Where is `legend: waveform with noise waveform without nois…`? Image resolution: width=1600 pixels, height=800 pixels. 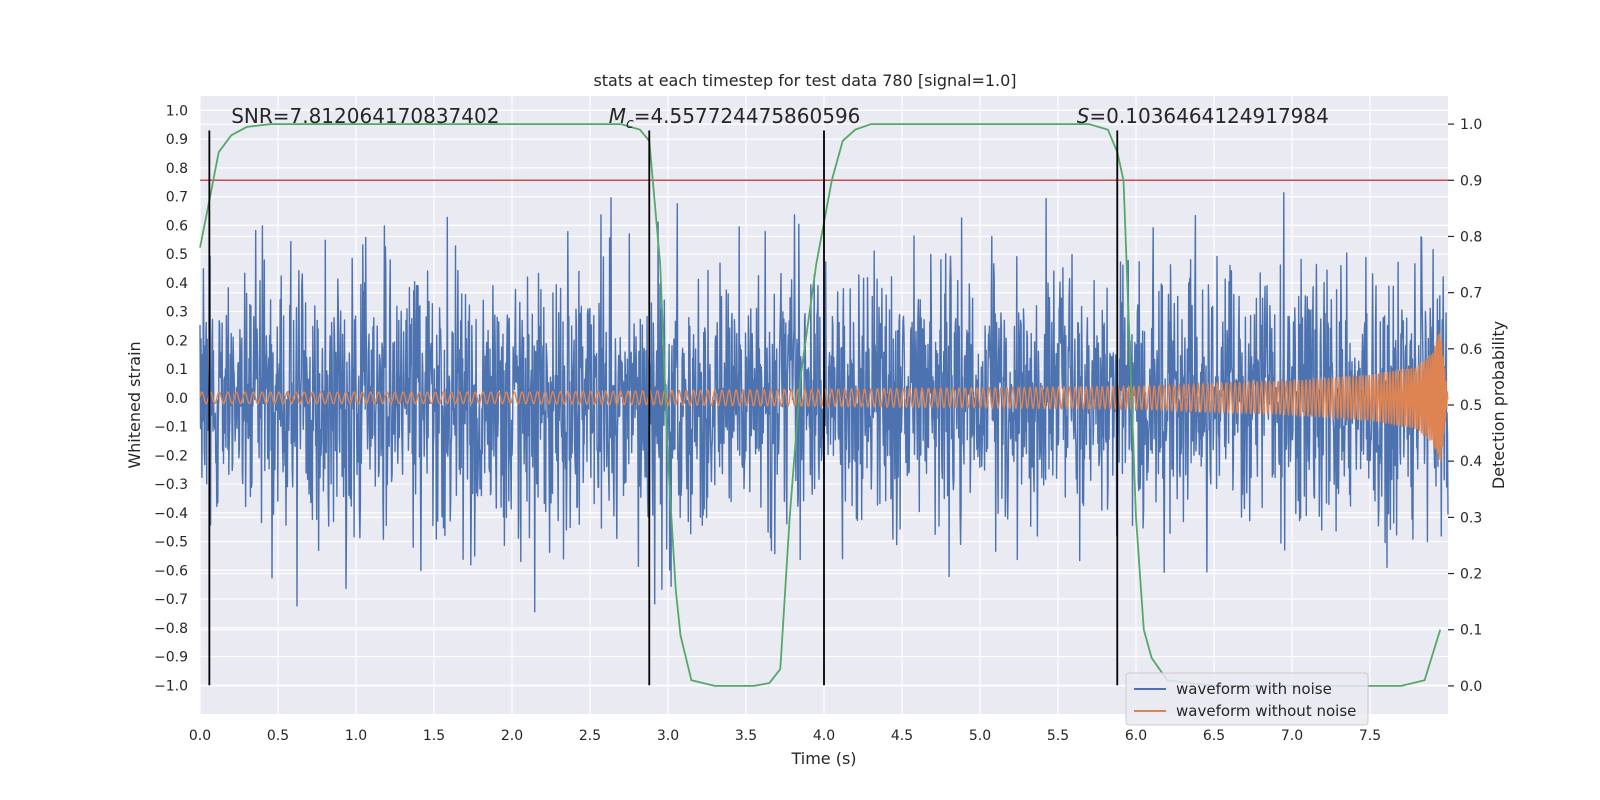 legend: waveform with noise waveform without nois… is located at coordinates (1247, 699).